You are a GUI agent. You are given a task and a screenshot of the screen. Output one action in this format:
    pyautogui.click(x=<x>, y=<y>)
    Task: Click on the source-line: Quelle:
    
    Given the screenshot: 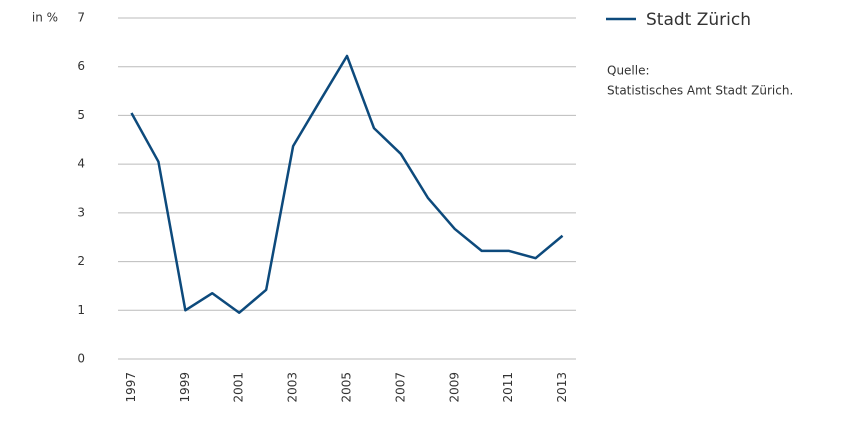 What is the action you would take?
    pyautogui.click(x=628, y=71)
    